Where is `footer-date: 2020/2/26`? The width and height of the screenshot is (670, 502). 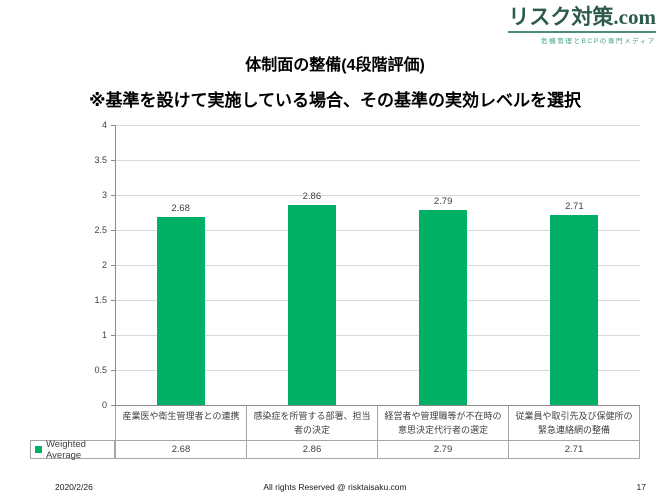
footer-date: 2020/2/26 is located at coordinates (74, 487).